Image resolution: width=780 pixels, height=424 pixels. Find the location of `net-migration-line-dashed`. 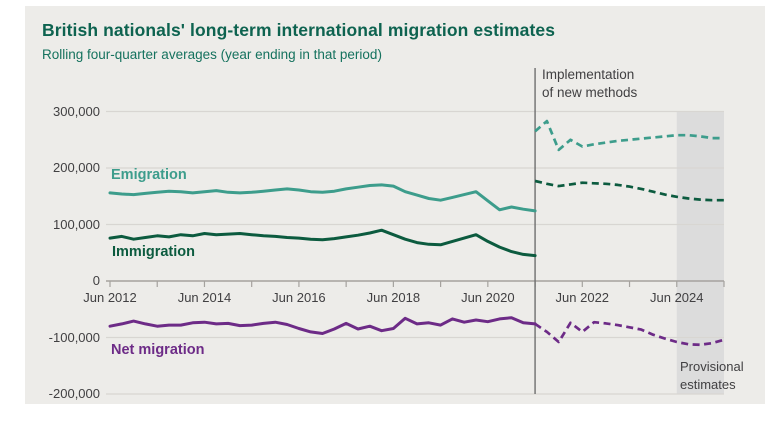

net-migration-line-dashed is located at coordinates (629, 333).